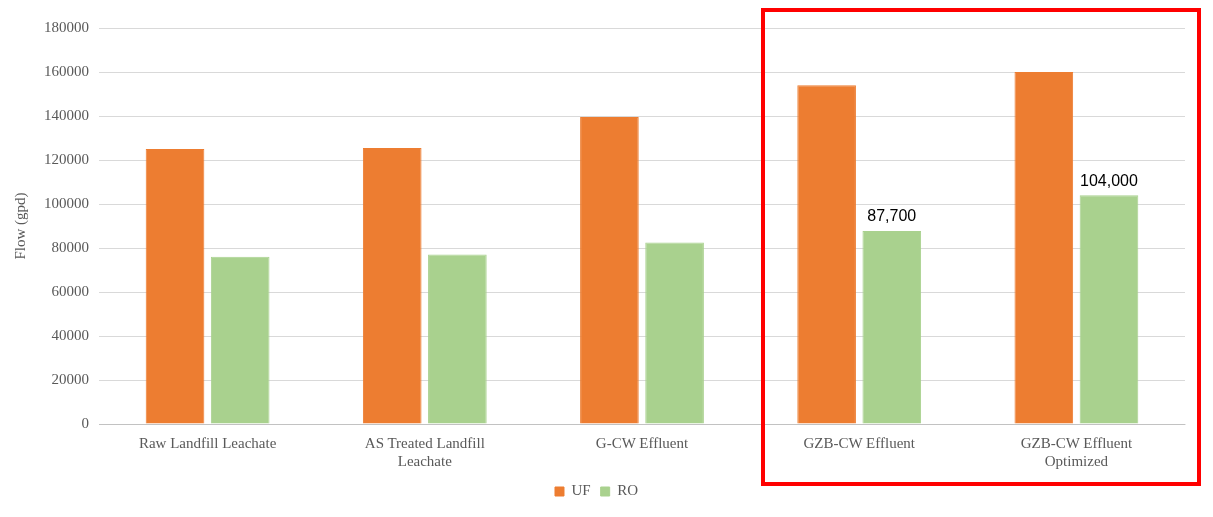  Describe the element at coordinates (20, 226) in the screenshot. I see `y-axis-title: Flow (gpd)` at that location.